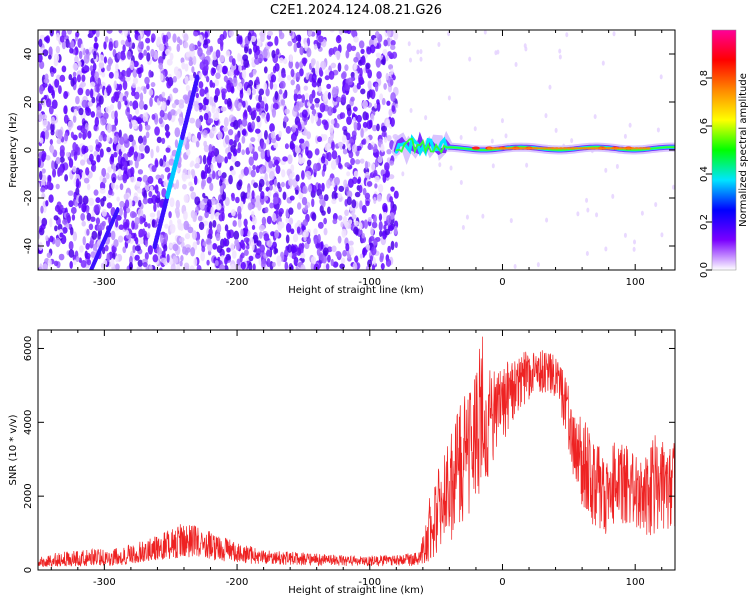 This screenshot has height=600, width=750. Describe the element at coordinates (28, 198) in the screenshot. I see `y-tick-label: -20` at that location.